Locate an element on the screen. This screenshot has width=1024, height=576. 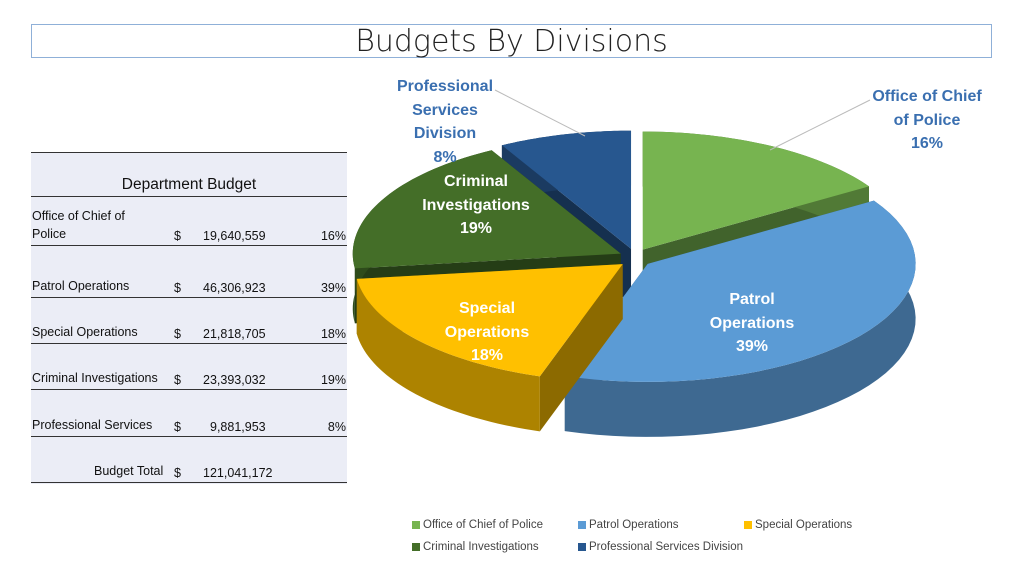
data-label-patrol: Patrol Operations 39% is located at coordinates (752, 323).